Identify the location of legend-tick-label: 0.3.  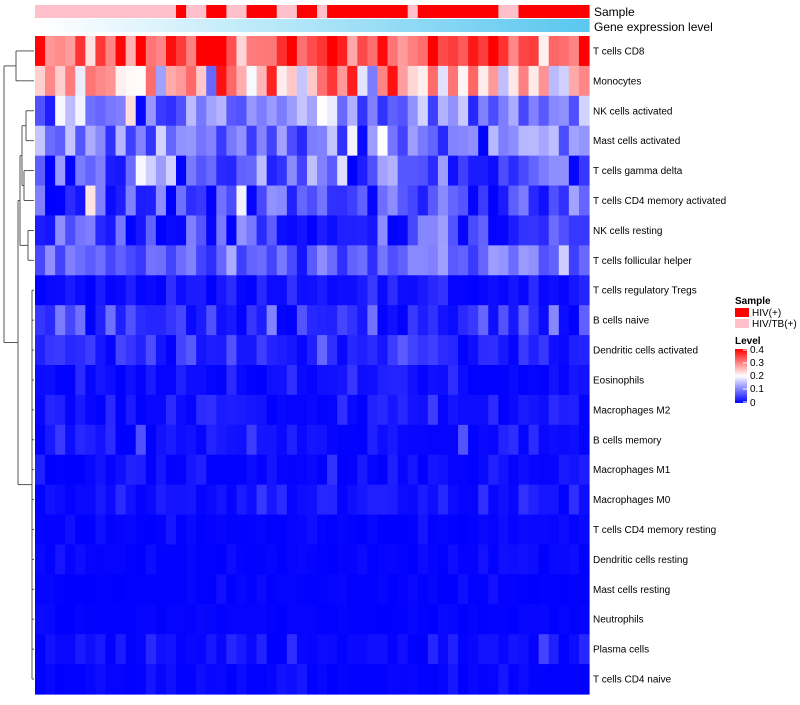
(757, 363).